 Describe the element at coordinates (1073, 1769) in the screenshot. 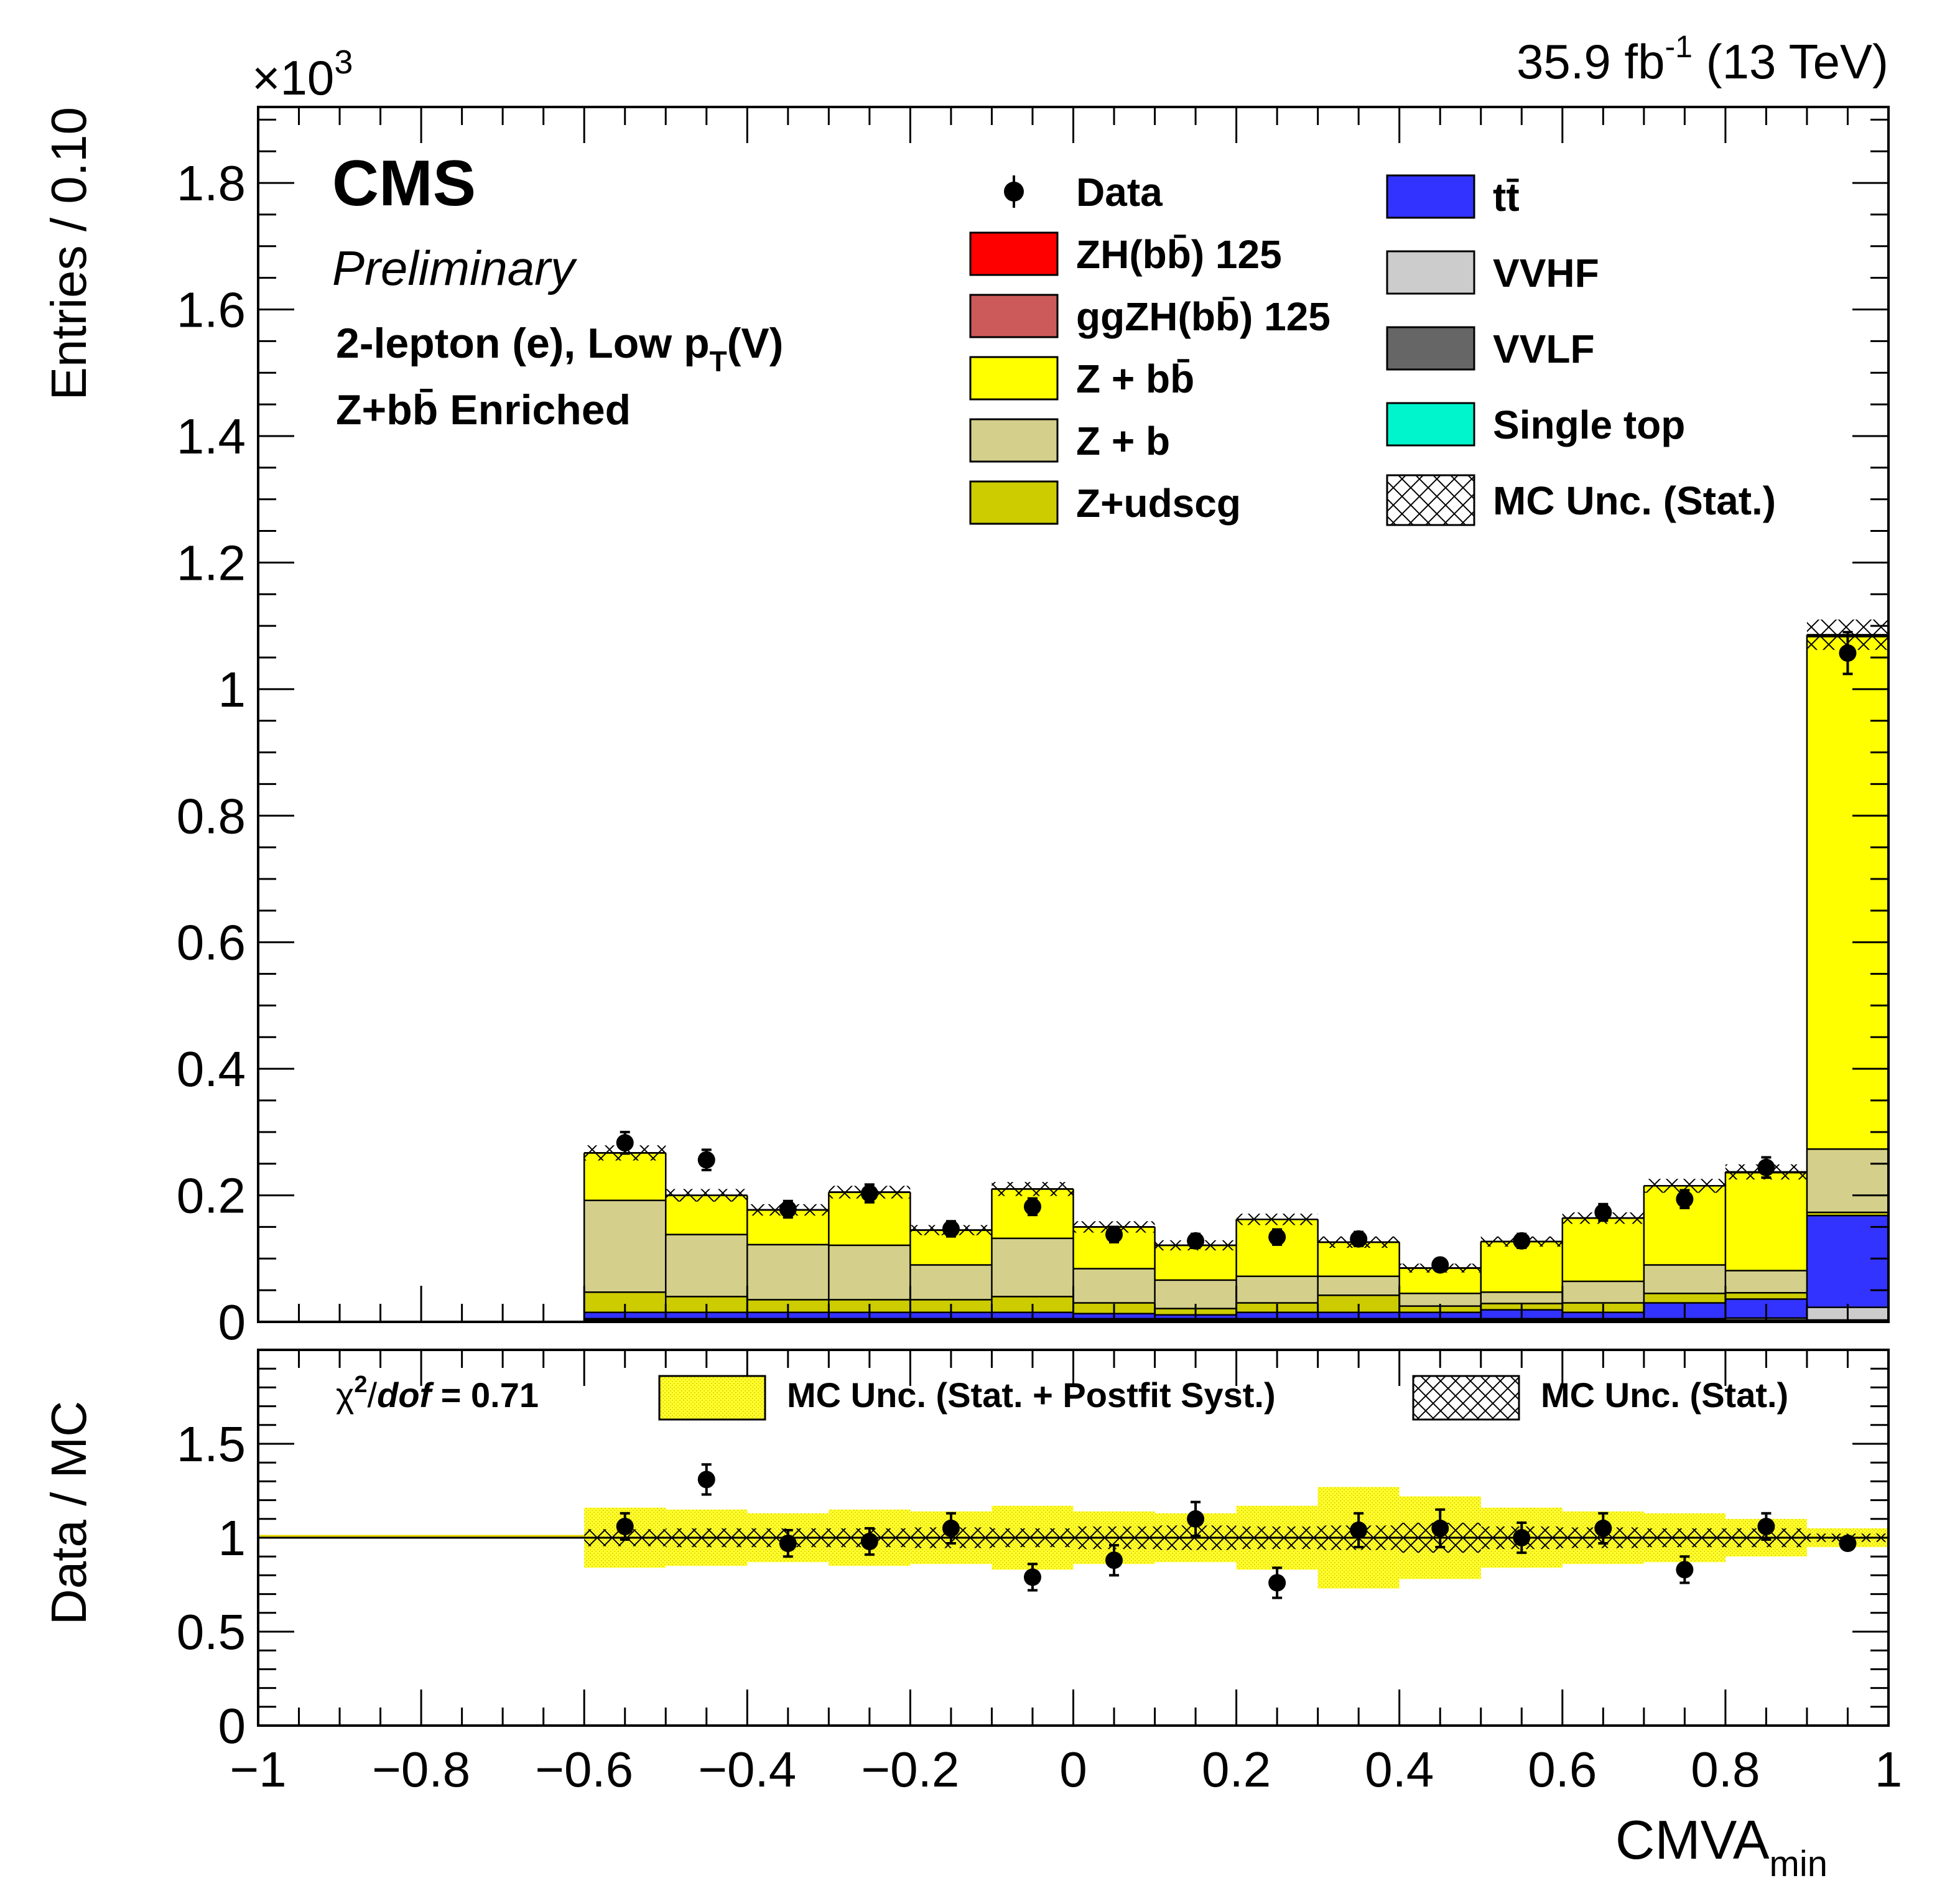

I see `x-tick-label: 0` at that location.